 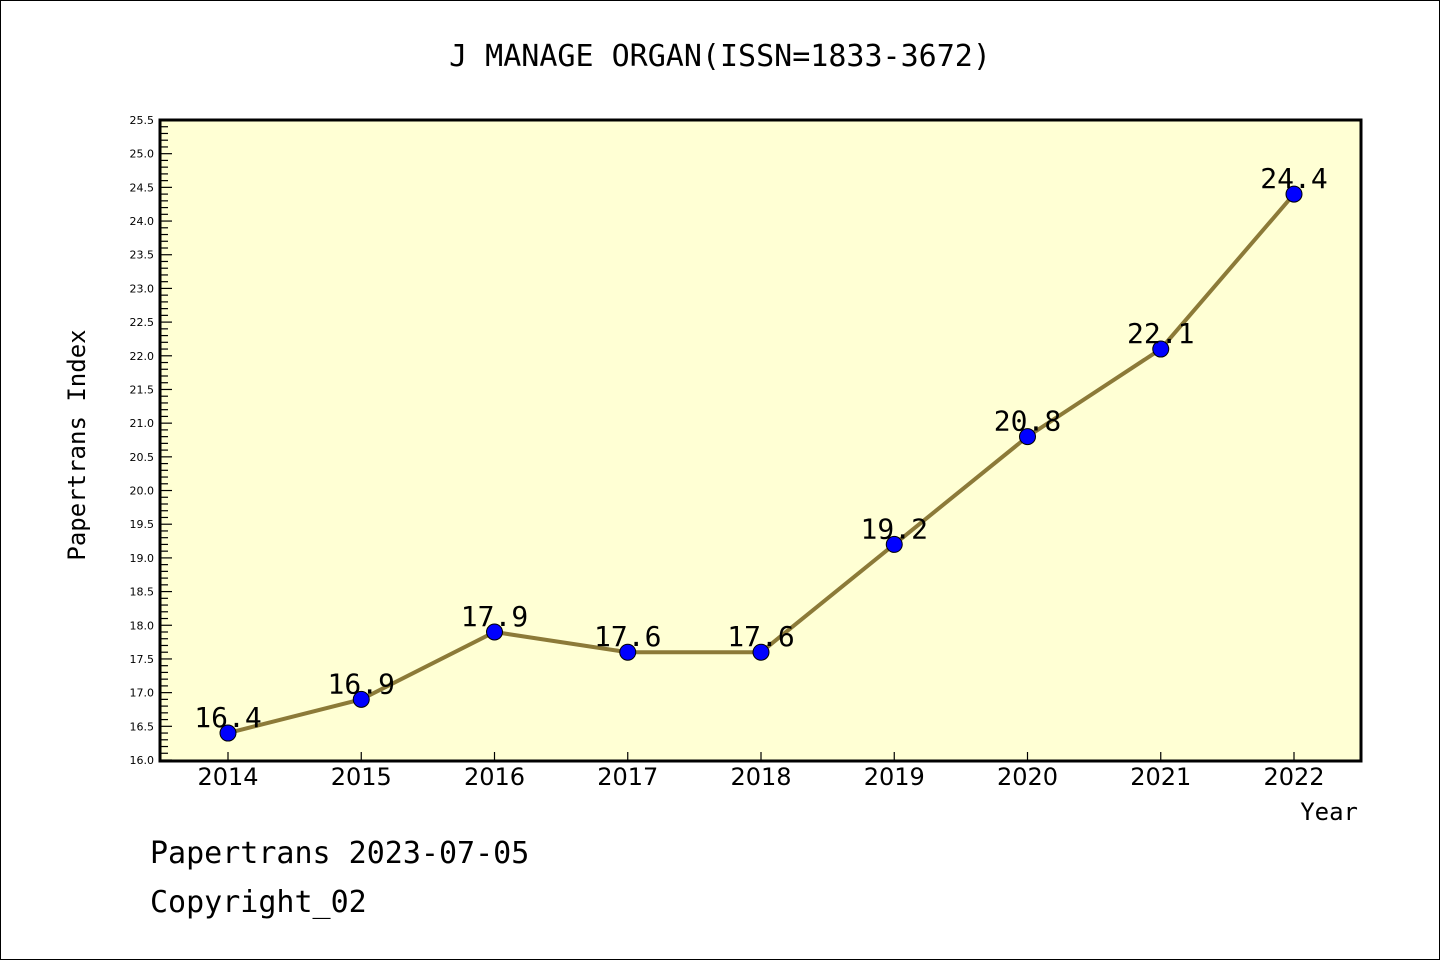 What do you see at coordinates (894, 777) in the screenshot?
I see `x-tick-label: 2019` at bounding box center [894, 777].